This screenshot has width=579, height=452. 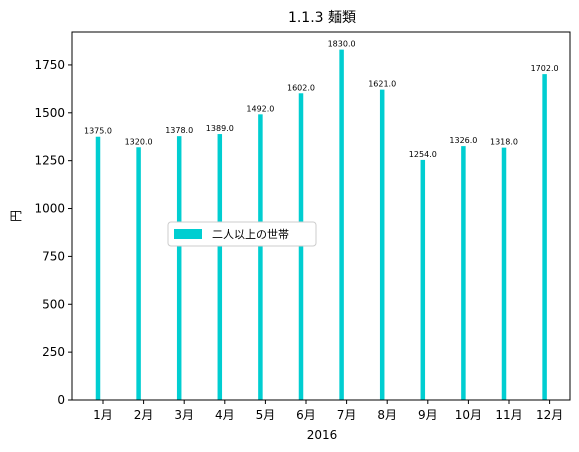 I want to click on x-tick-label: 8月, so click(x=387, y=415).